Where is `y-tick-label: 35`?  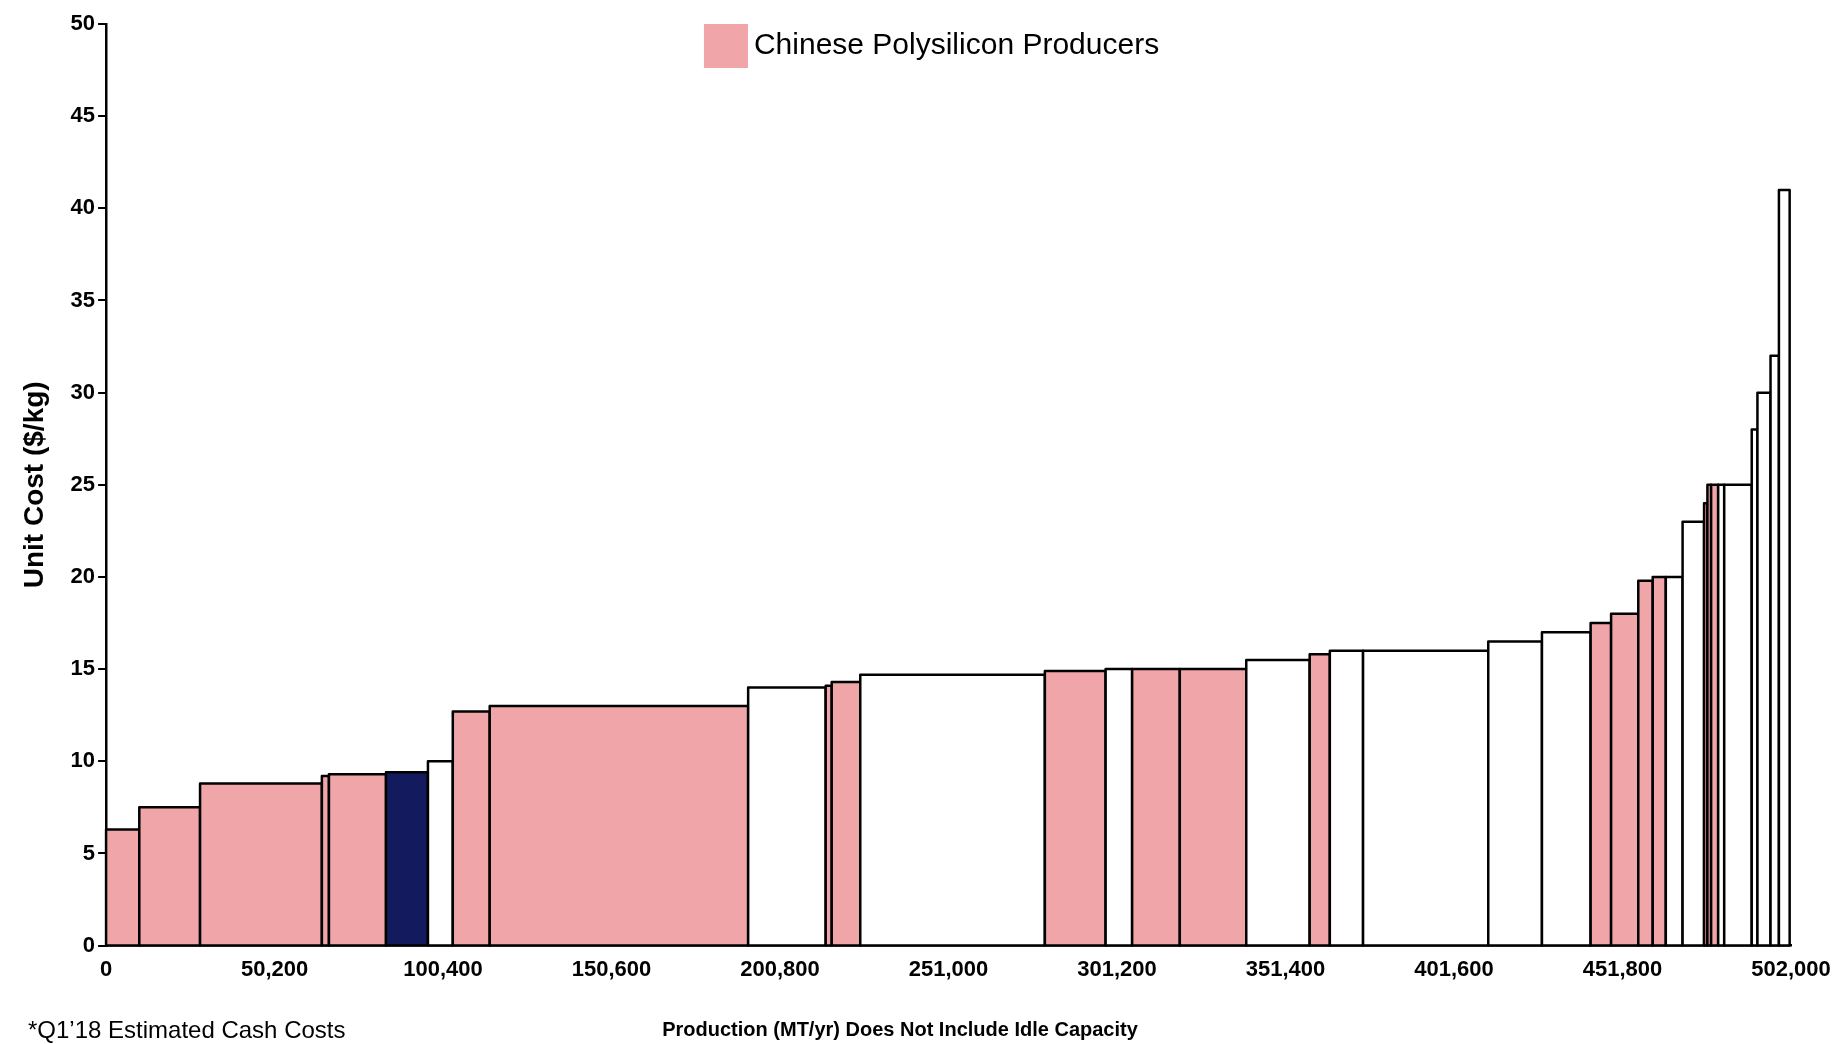 y-tick-label: 35 is located at coordinates (83, 299).